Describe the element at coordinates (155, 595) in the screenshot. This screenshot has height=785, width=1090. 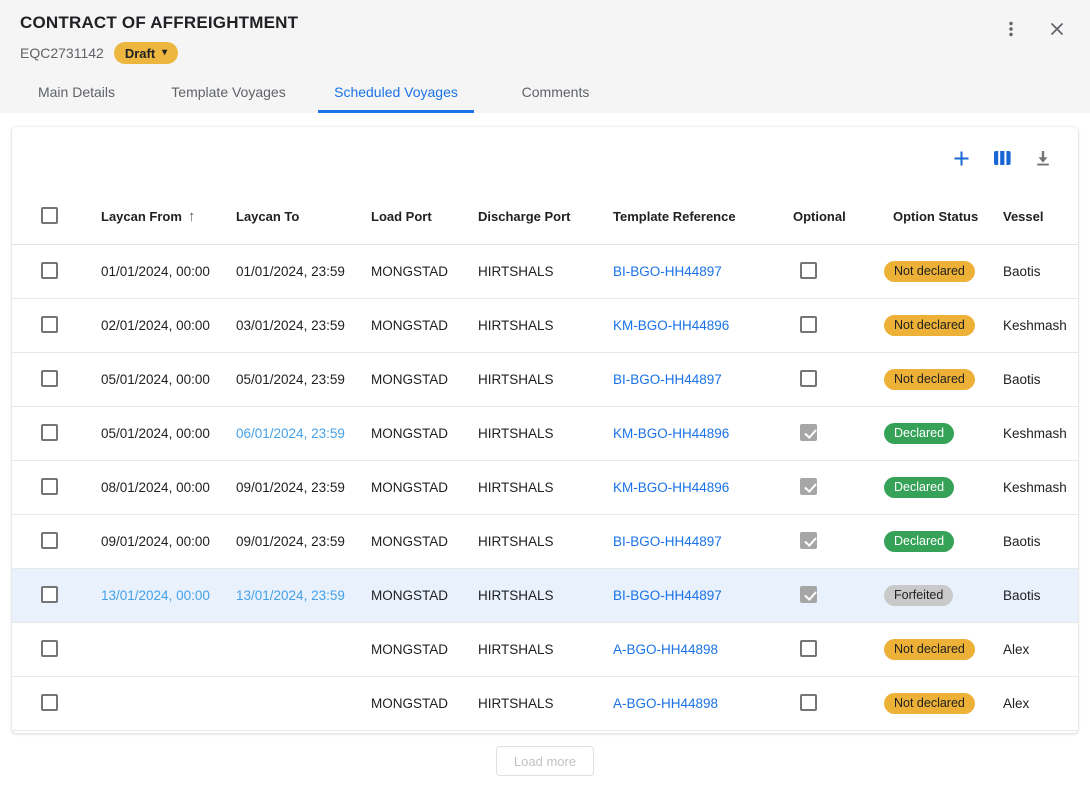
I see `laycan-from-cell: 13/01/2024, 00:00` at that location.